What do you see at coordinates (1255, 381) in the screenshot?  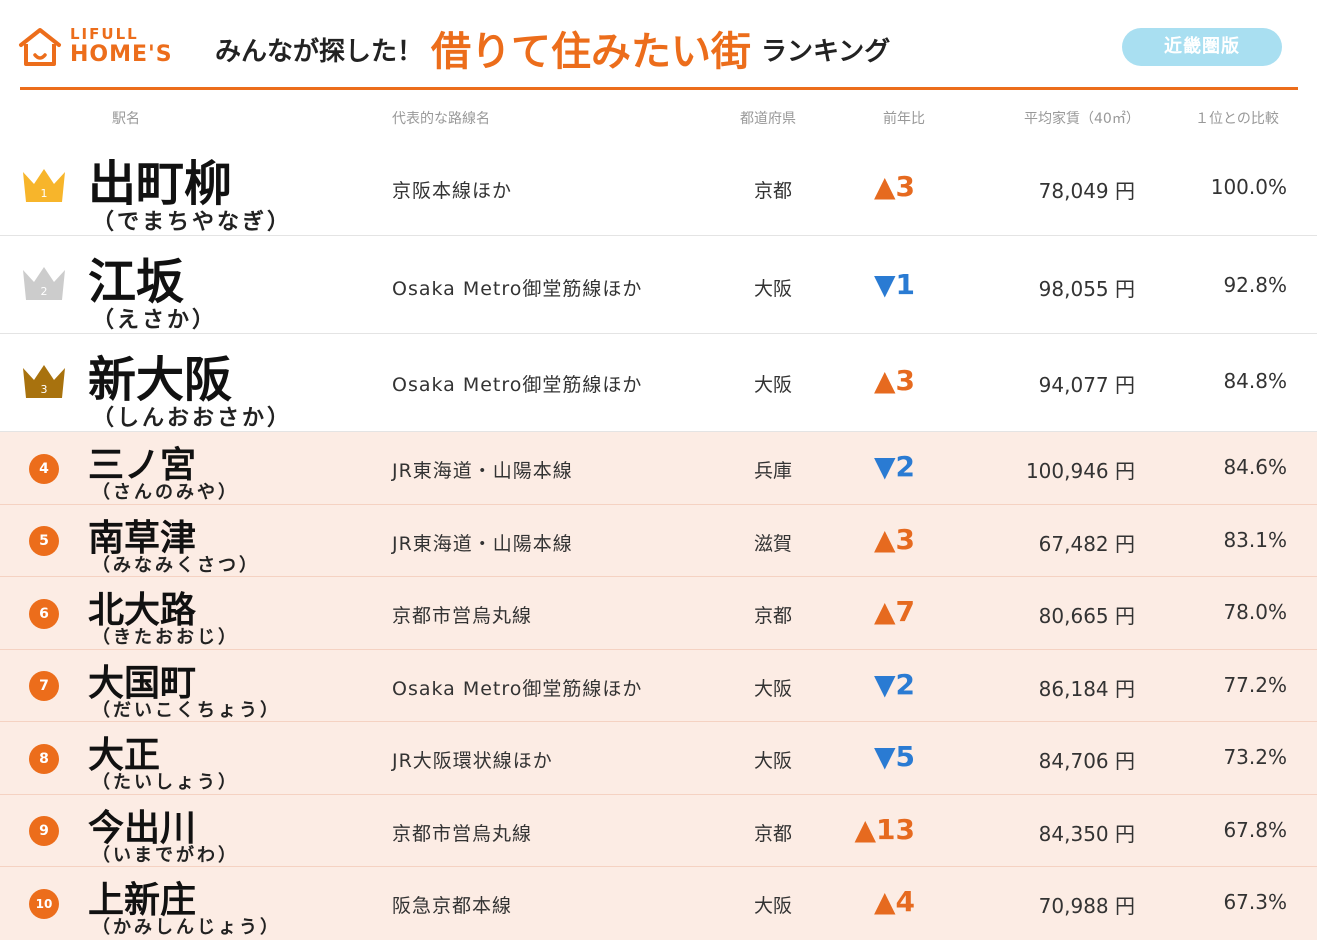 I see `ratio-to-first: 84.8%` at bounding box center [1255, 381].